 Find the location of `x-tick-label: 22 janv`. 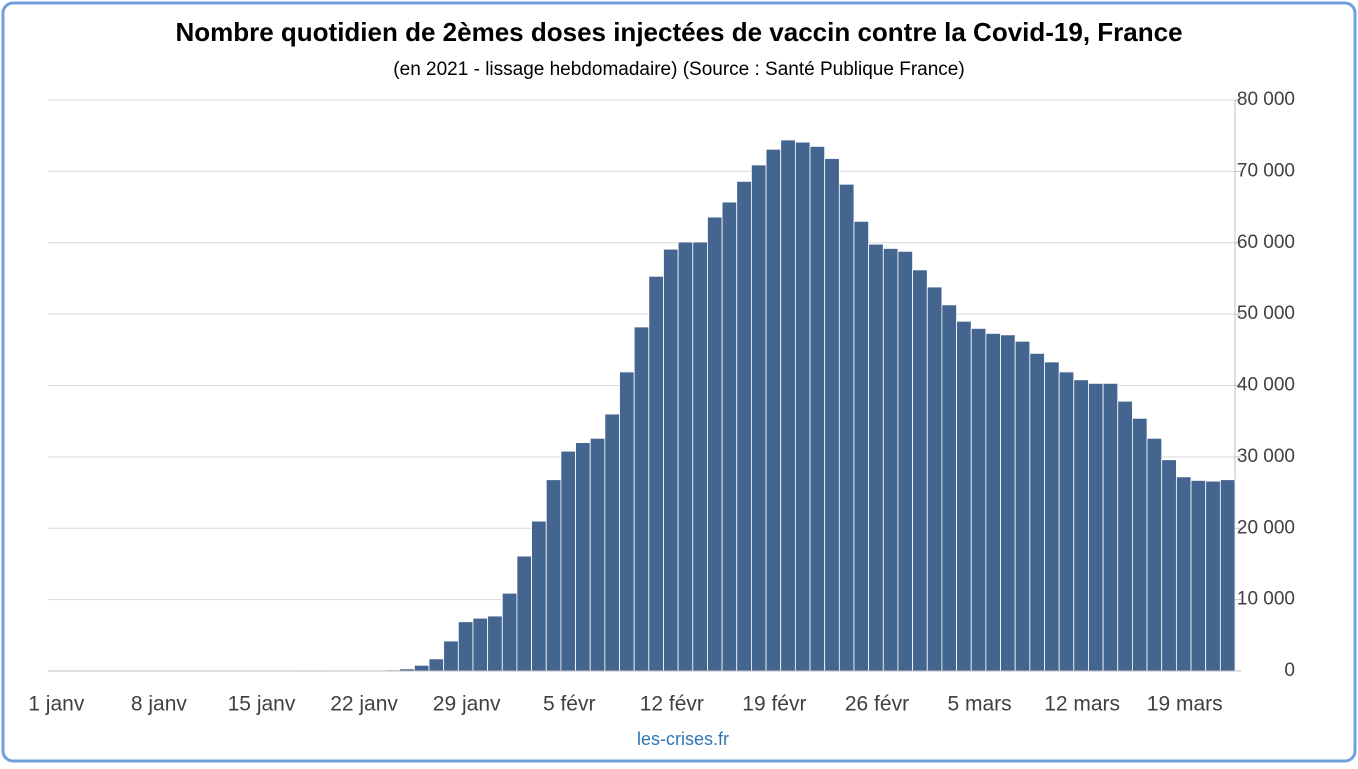

x-tick-label: 22 janv is located at coordinates (364, 704).